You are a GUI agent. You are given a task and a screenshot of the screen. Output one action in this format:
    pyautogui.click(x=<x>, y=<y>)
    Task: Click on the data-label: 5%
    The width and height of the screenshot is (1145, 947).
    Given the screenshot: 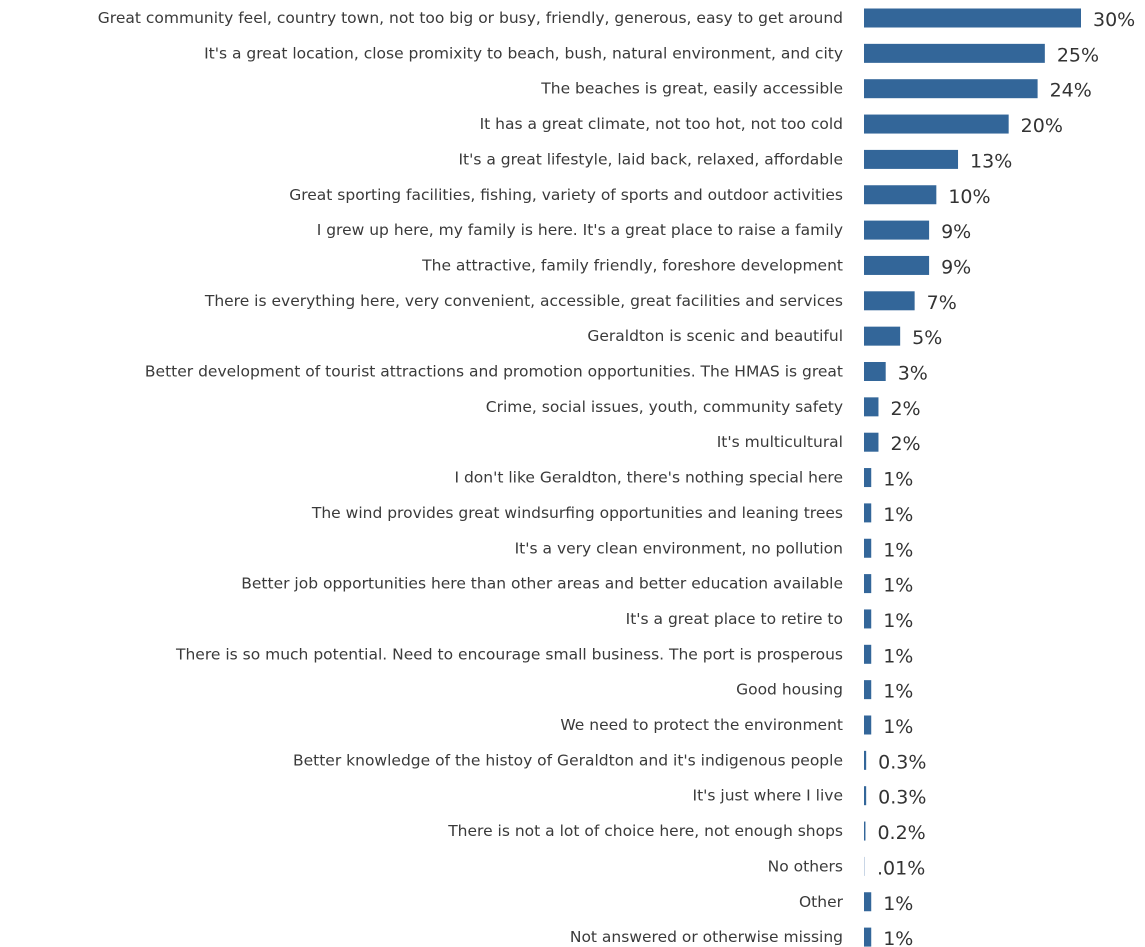 What is the action you would take?
    pyautogui.click(x=927, y=338)
    